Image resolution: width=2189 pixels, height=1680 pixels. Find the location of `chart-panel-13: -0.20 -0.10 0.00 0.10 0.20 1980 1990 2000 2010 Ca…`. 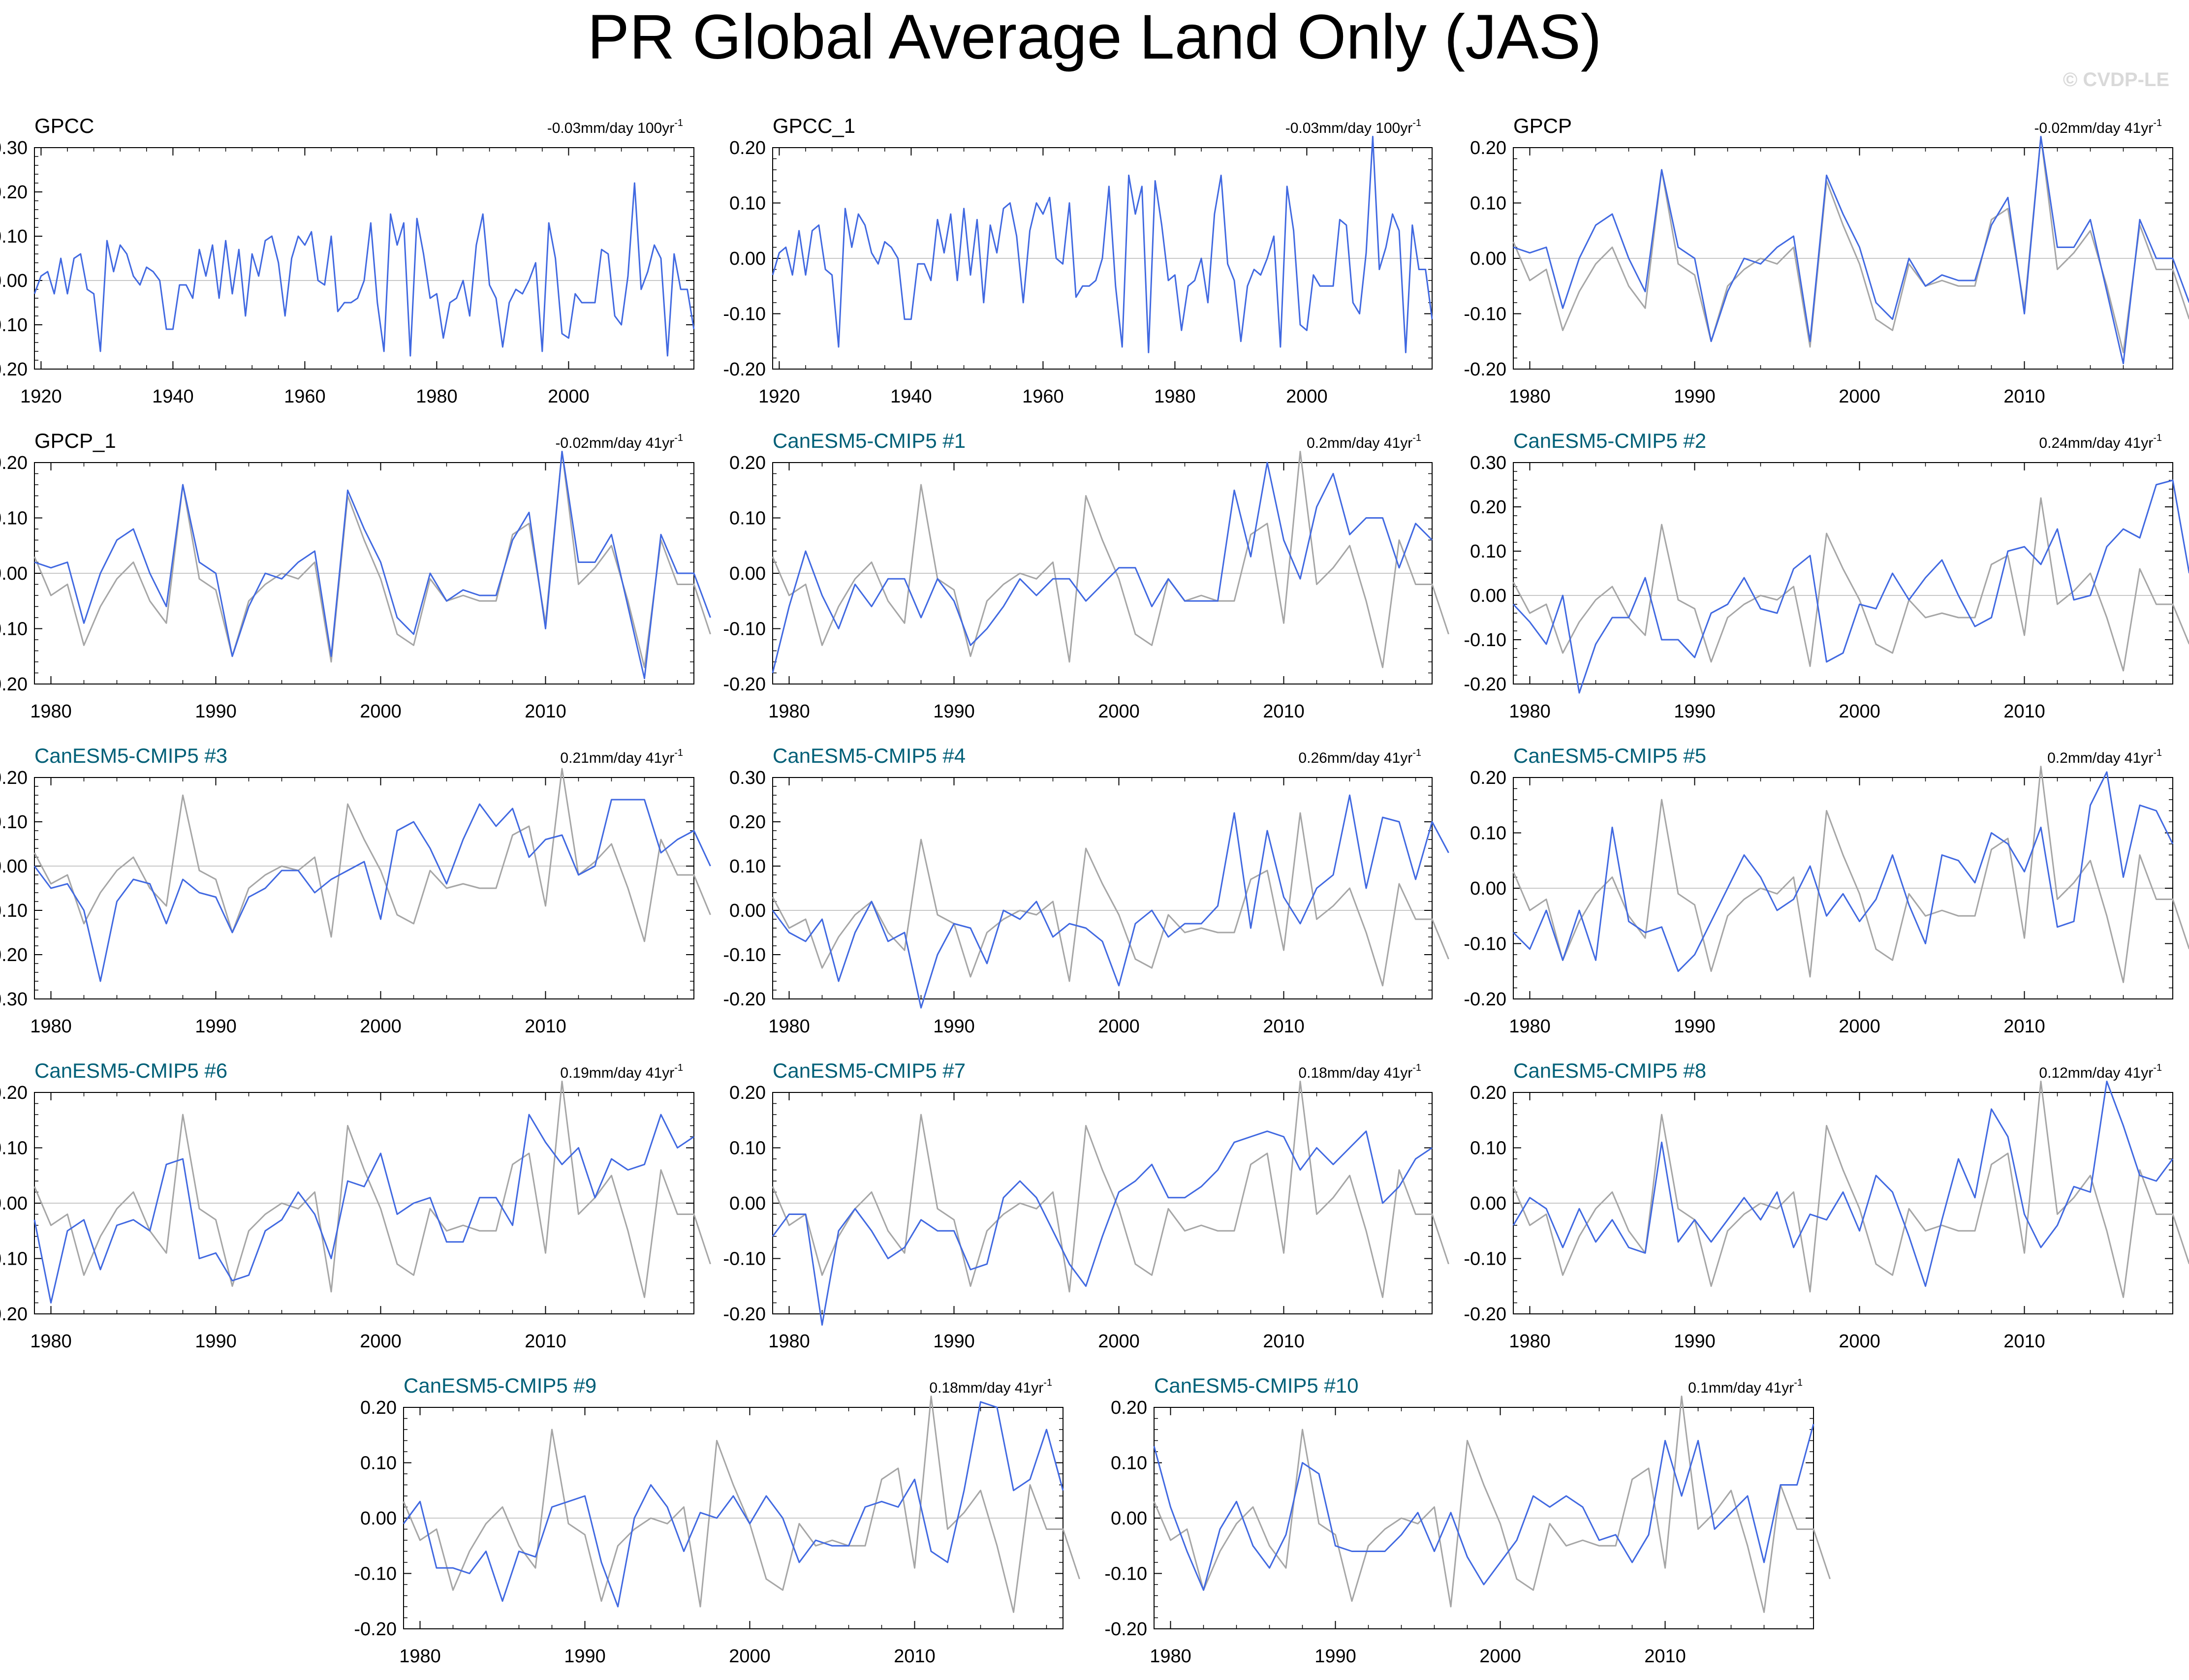

chart-panel-13: -0.20 -0.10 0.00 0.10 0.20 1980 1990 2000 2010 Ca… is located at coordinates (717, 1520).